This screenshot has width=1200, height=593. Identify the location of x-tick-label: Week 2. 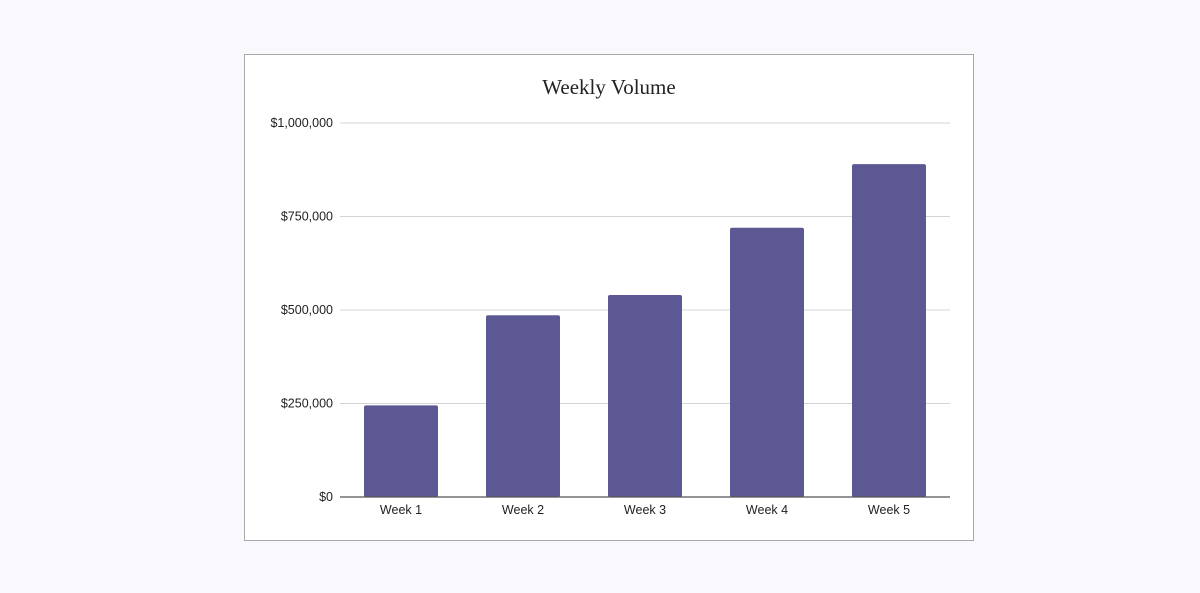
(523, 510).